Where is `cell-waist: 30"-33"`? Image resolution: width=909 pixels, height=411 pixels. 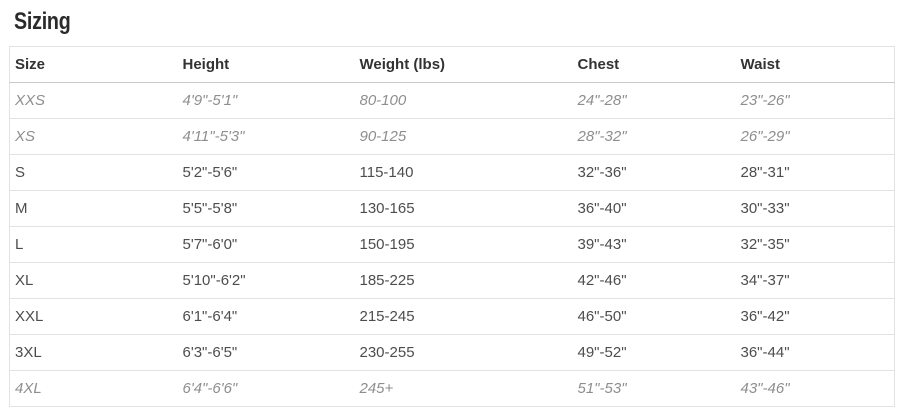 cell-waist: 30"-33" is located at coordinates (815, 208).